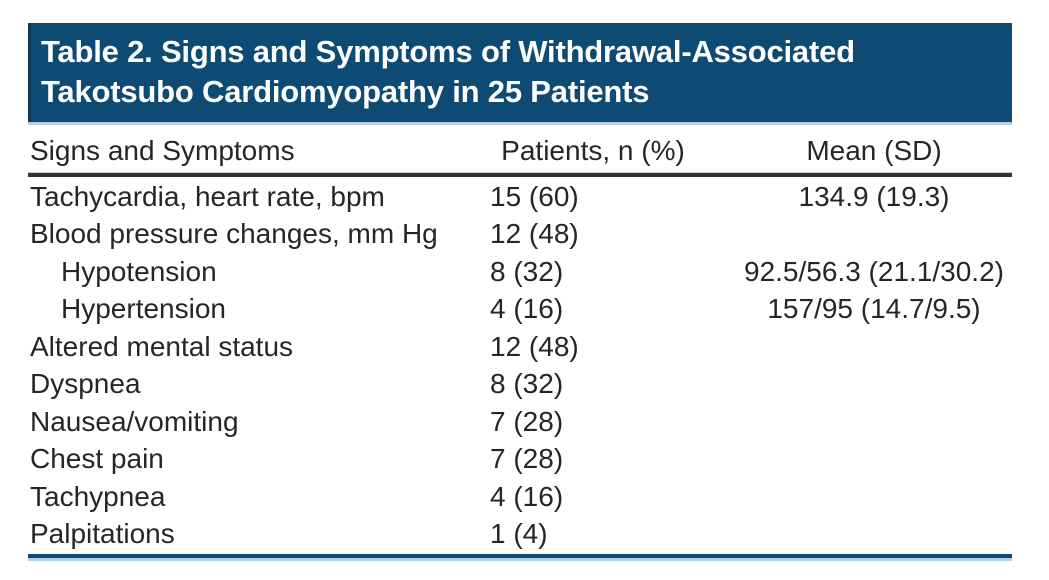 This screenshot has height=580, width=1049. Describe the element at coordinates (85, 384) in the screenshot. I see `row-label: Dyspnea` at that location.